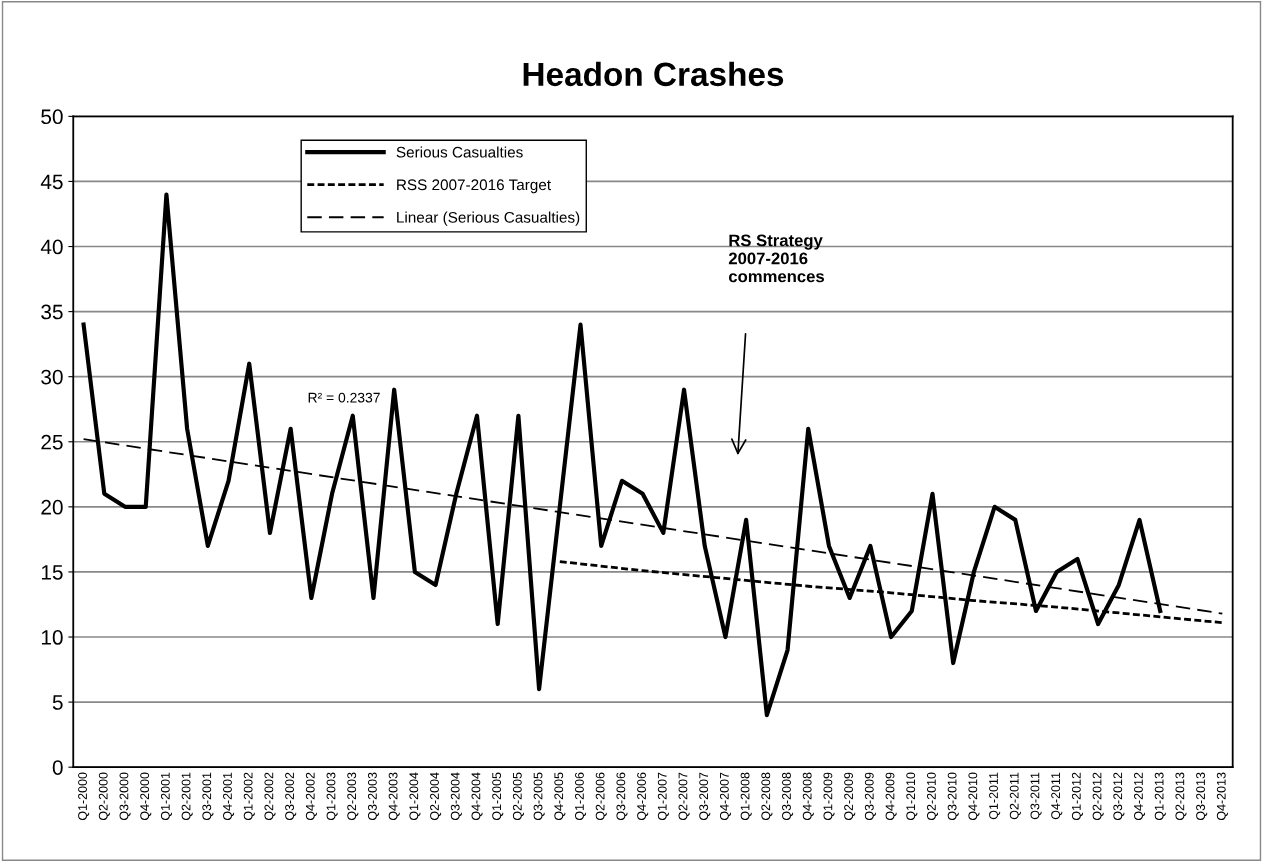 The height and width of the screenshot is (862, 1263). I want to click on legend-label: RSS 2007-2016 Target, so click(474, 186).